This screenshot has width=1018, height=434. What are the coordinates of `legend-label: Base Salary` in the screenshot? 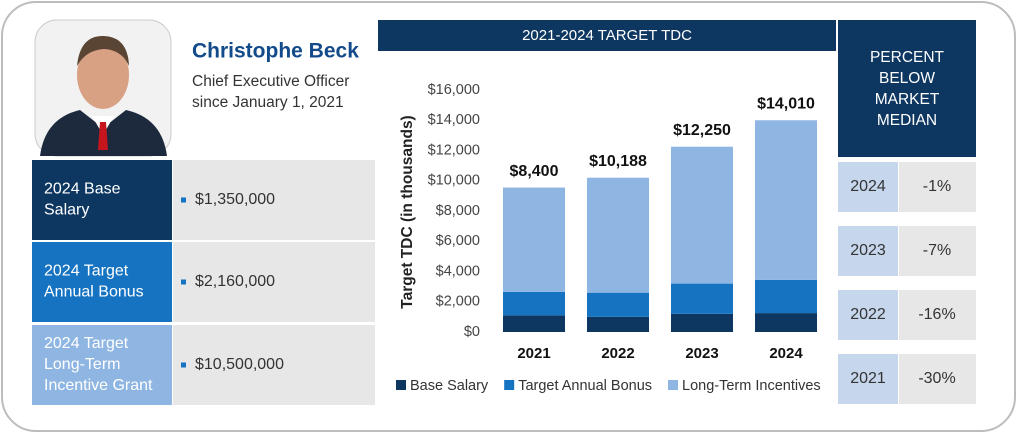 It's located at (449, 386).